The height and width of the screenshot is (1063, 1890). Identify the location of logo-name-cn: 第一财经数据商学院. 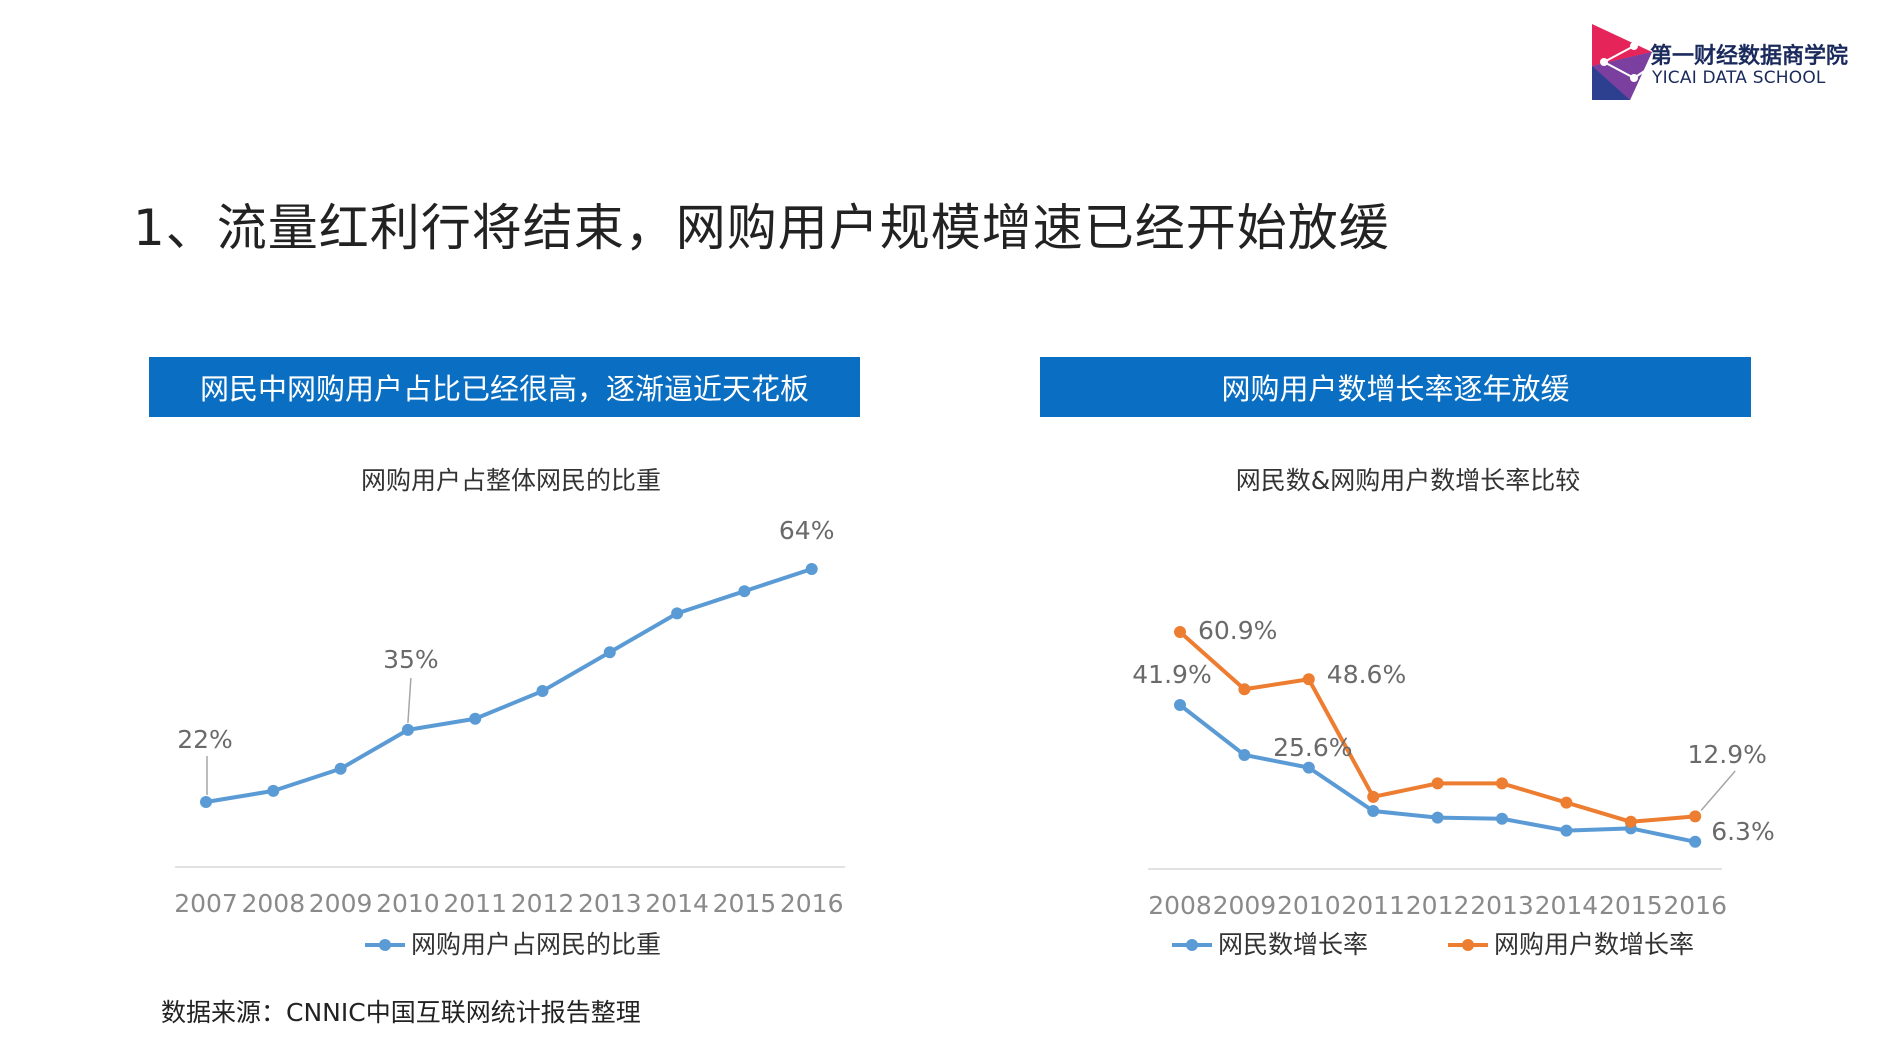
(1749, 56).